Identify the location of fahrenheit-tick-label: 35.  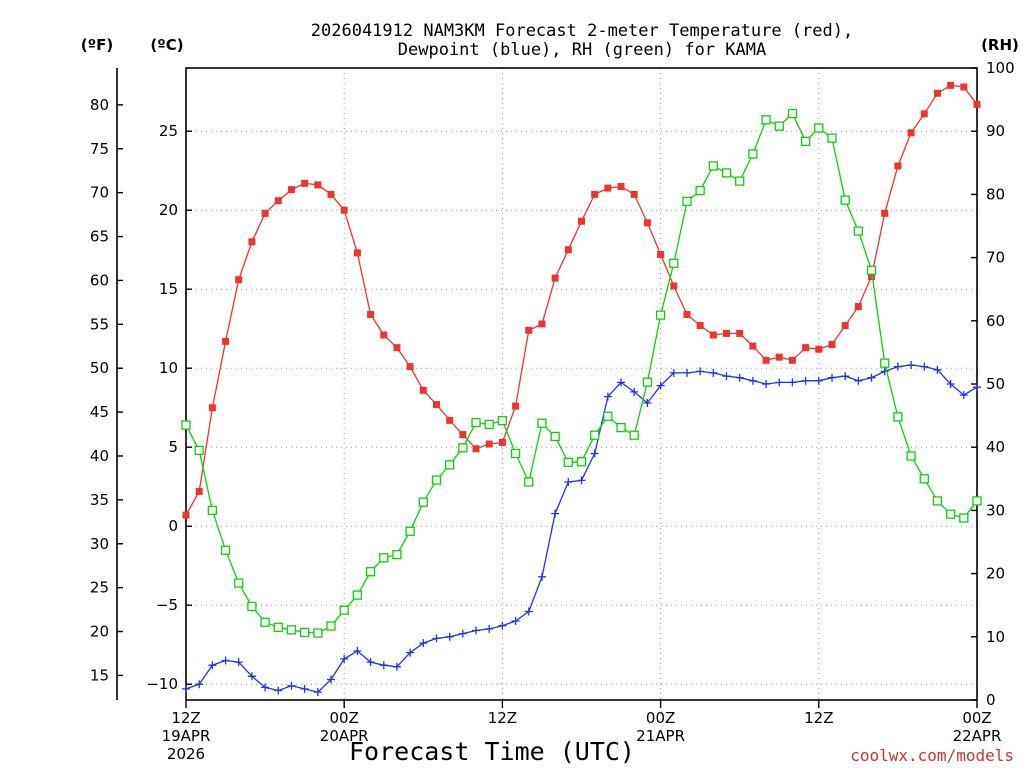
(99, 500).